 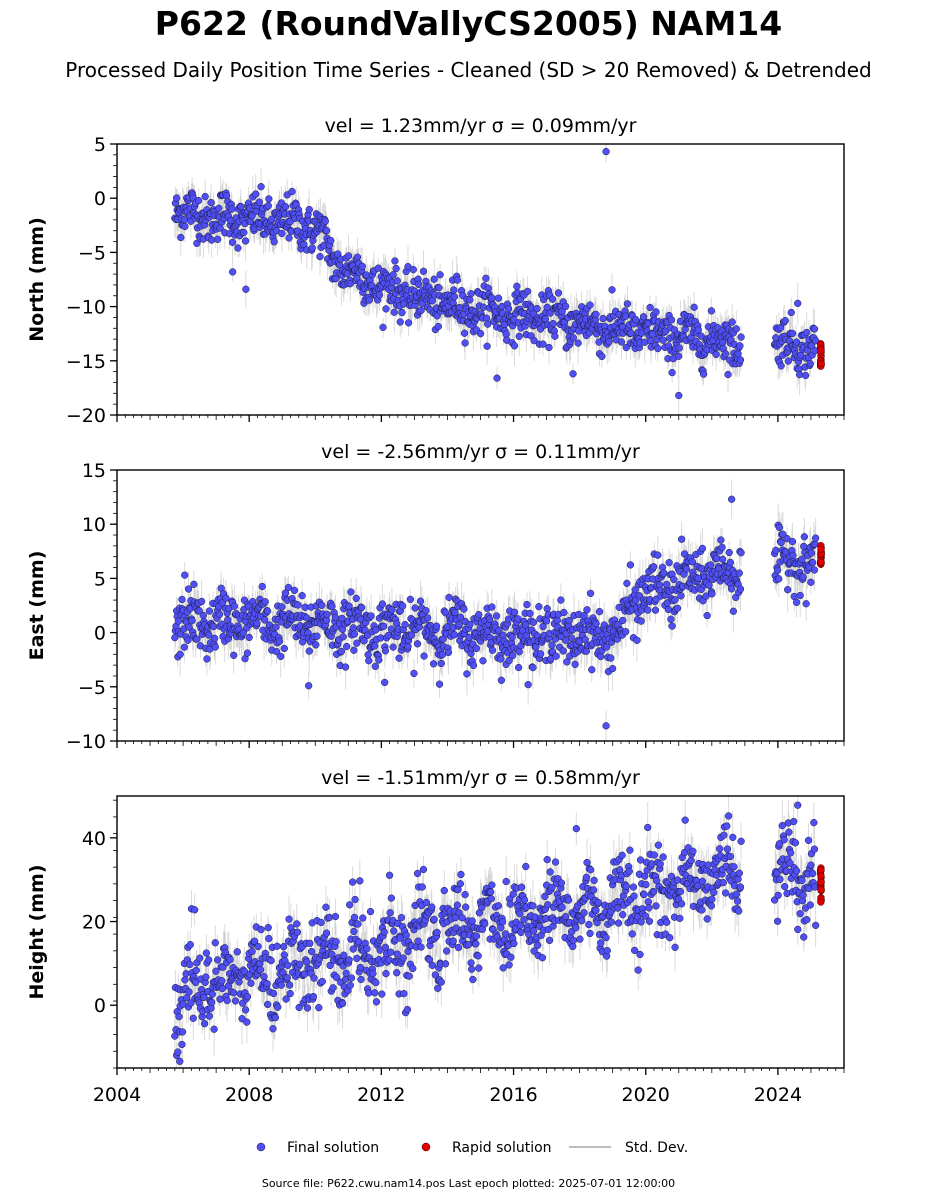 What do you see at coordinates (481, 126) in the screenshot?
I see `panel-annotation: vel = 1.23mm/yr σ = 0.09mm/yr` at bounding box center [481, 126].